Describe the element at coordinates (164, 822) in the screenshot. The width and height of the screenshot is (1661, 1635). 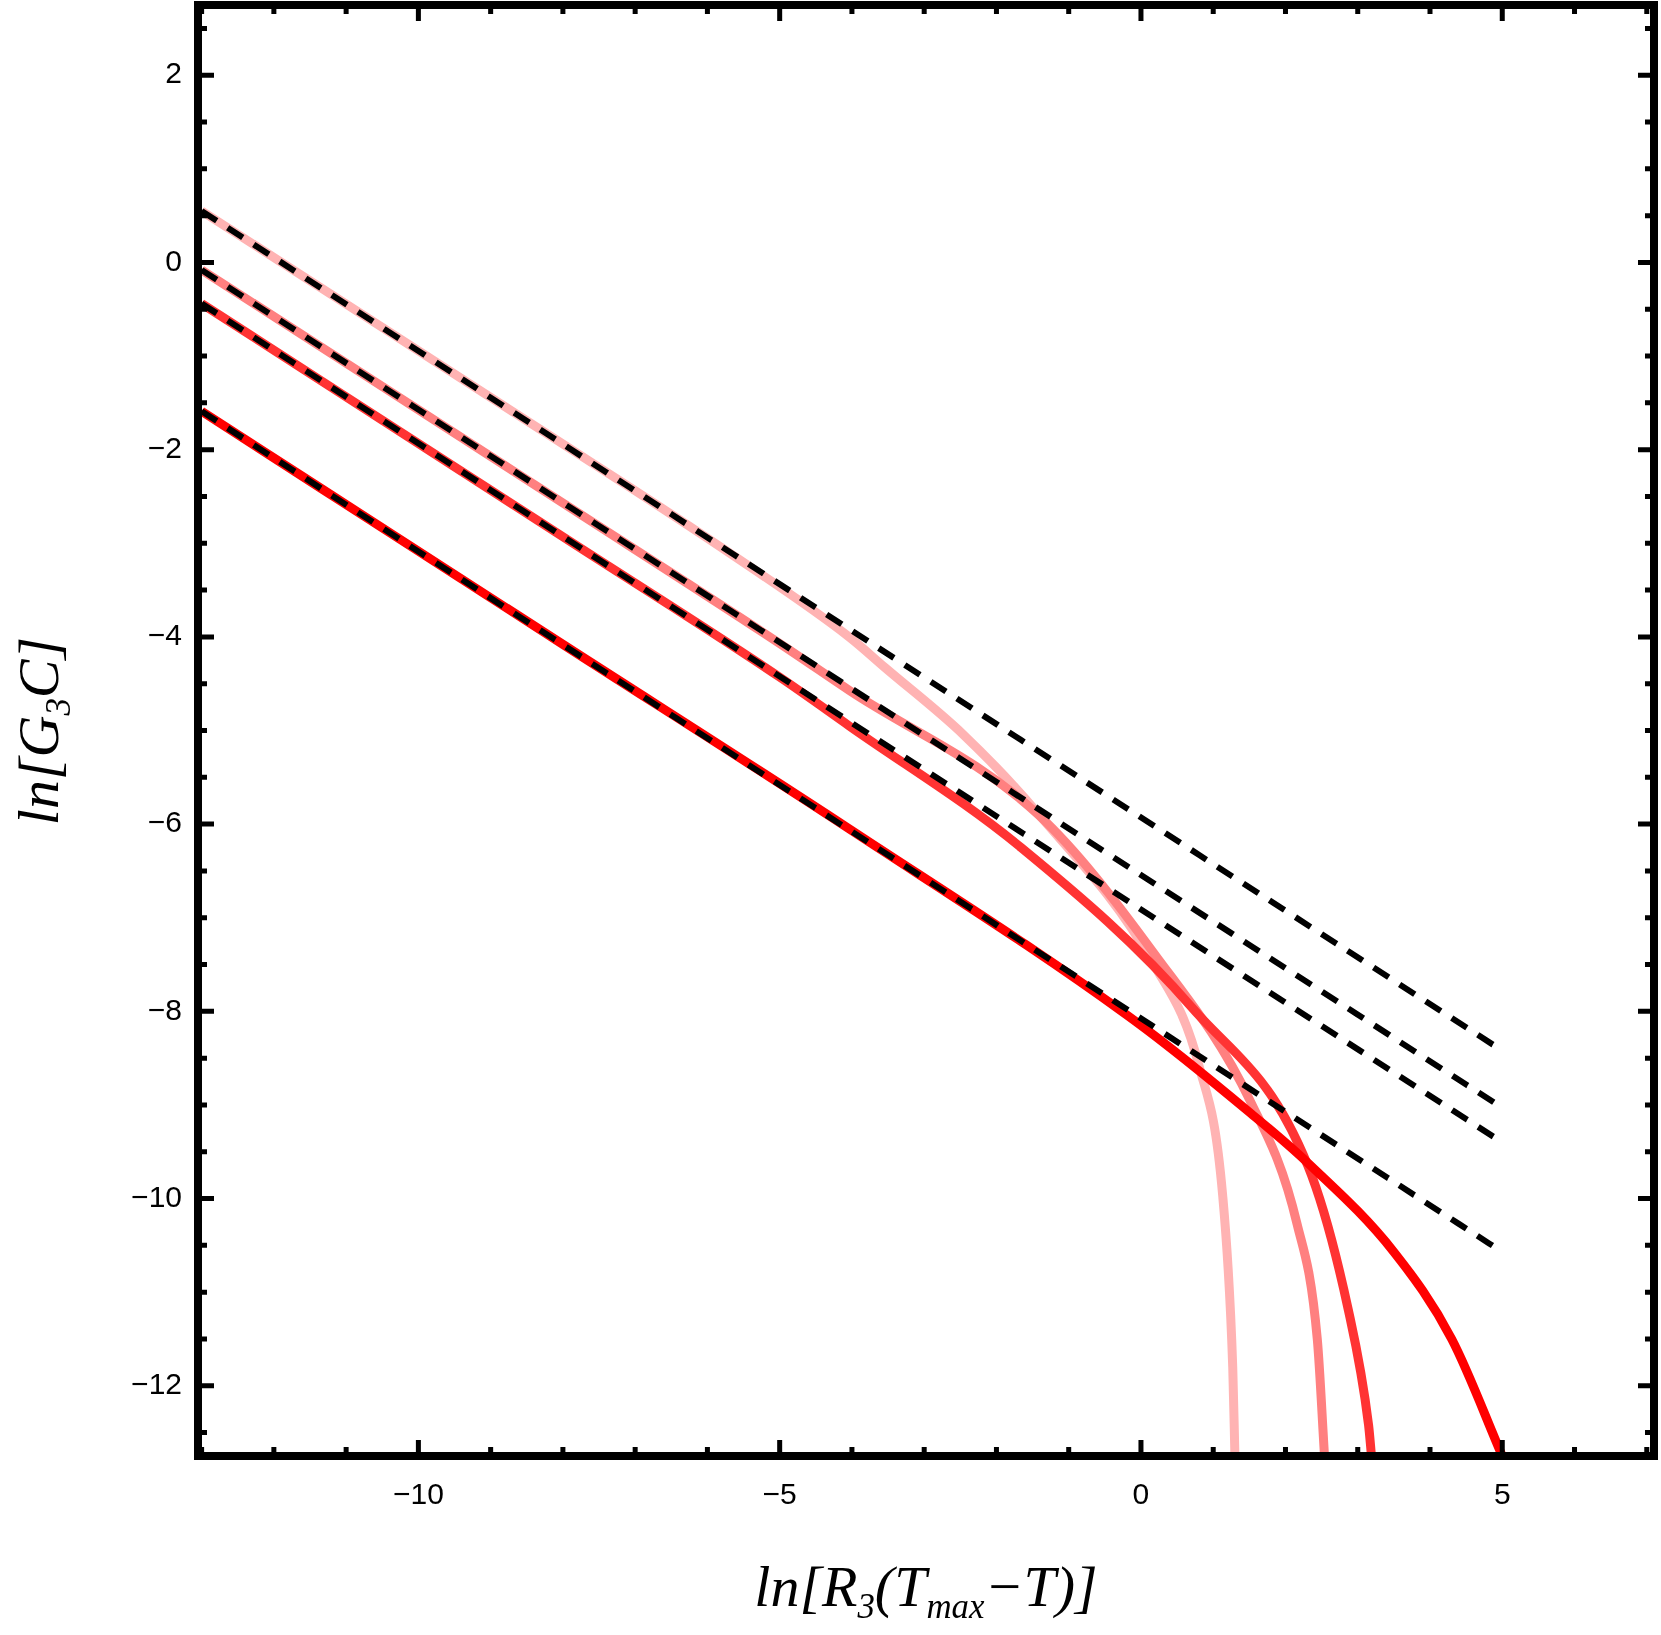
I see `y-tick-label: −6` at that location.